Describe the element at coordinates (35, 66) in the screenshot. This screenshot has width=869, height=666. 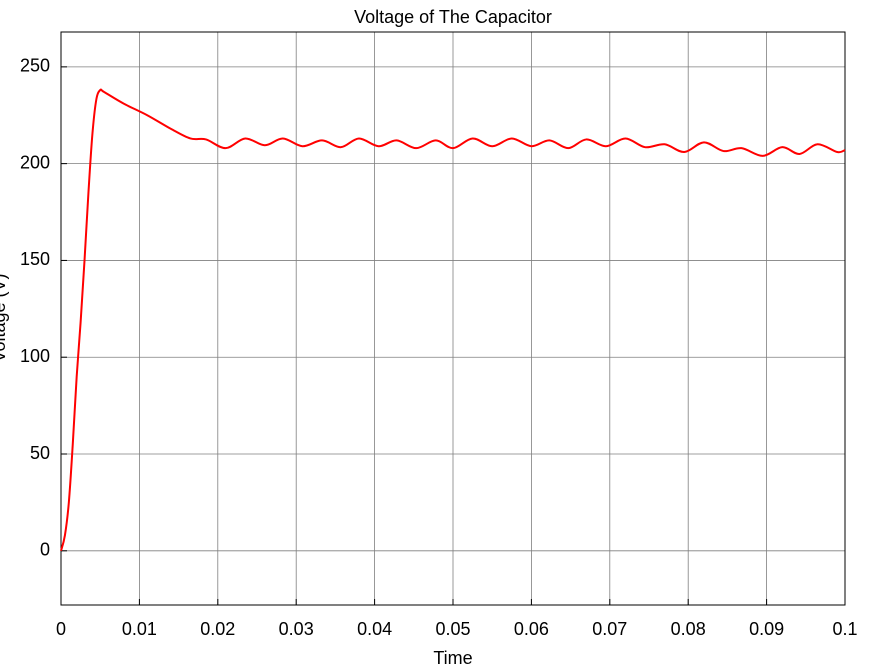
I see `y-tick-label: 250` at that location.